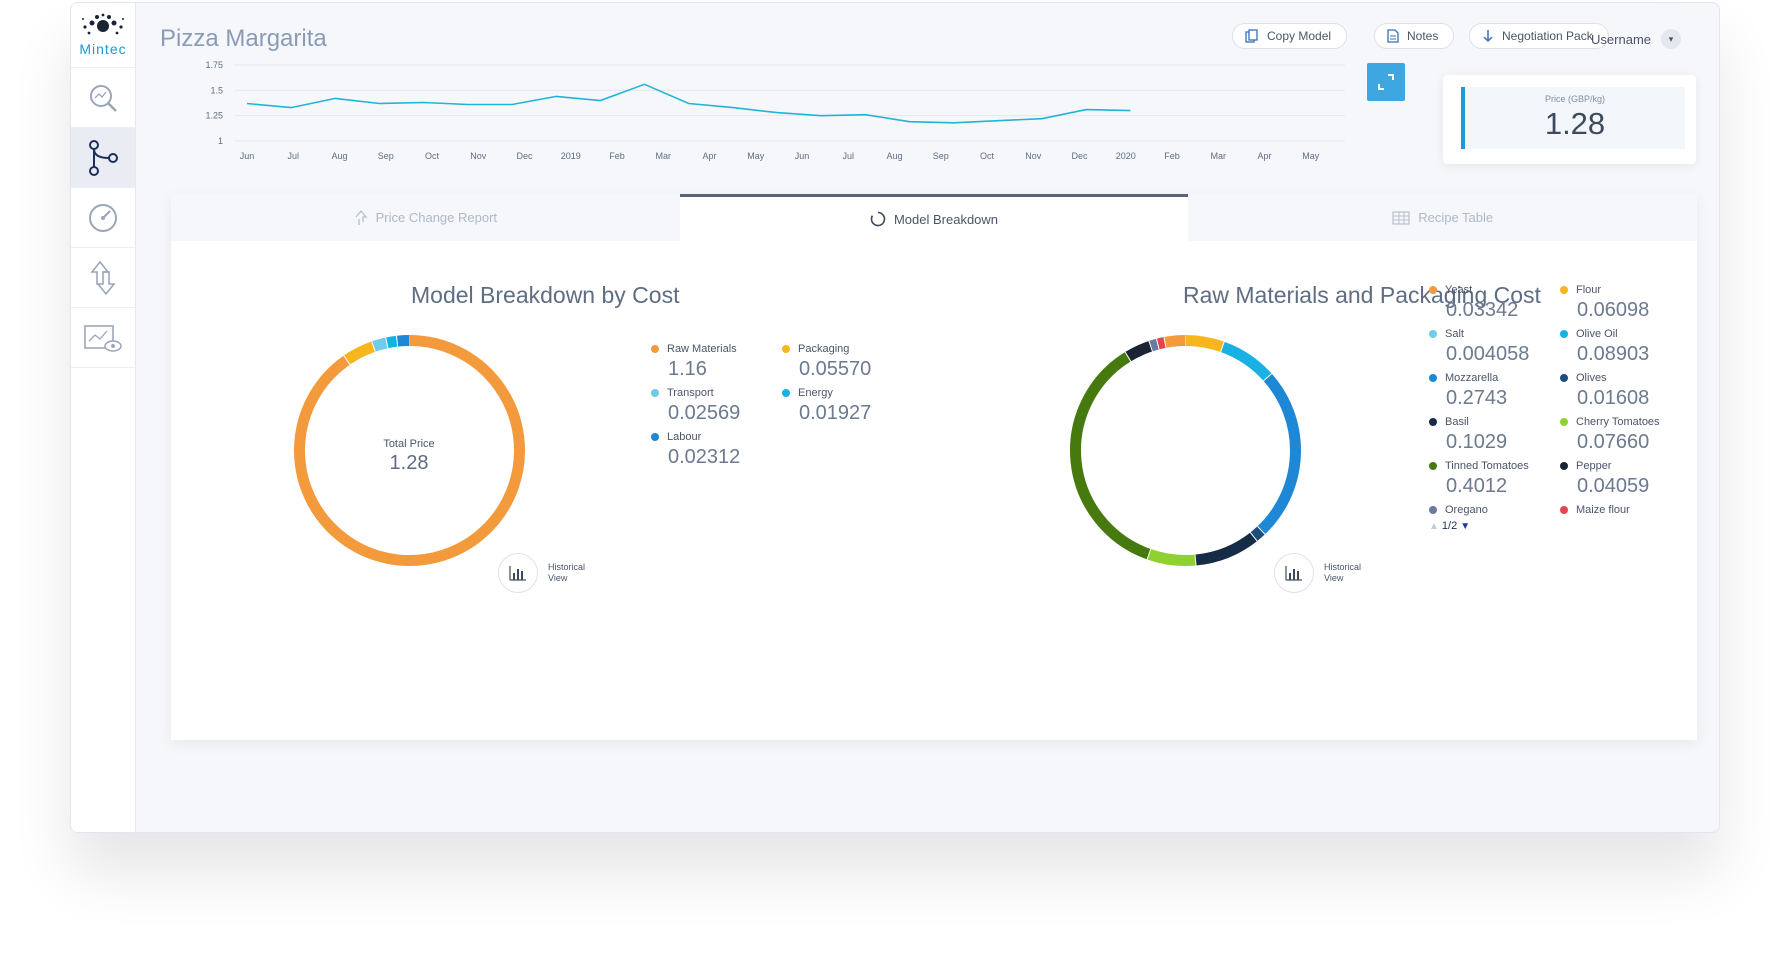  I want to click on legend-label: Tinned Tomatoes, so click(1487, 466).